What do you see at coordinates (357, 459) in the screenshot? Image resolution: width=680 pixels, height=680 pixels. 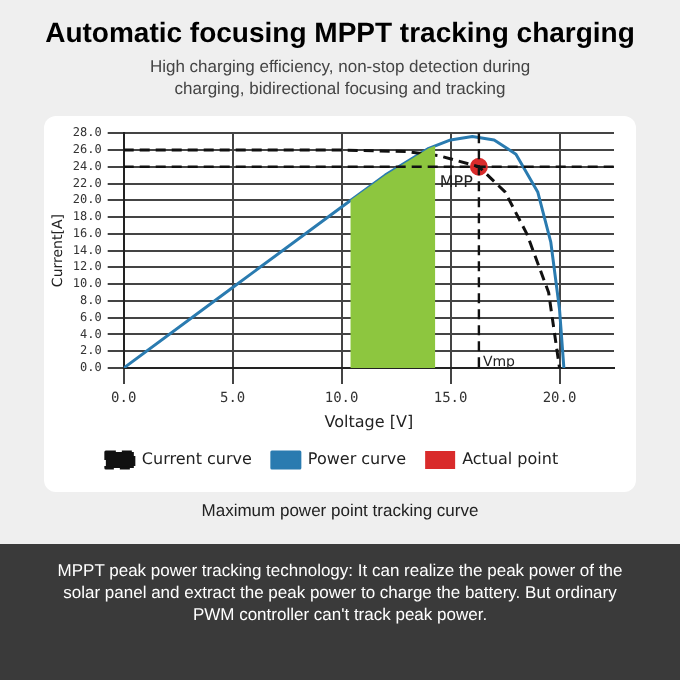 I see `legend-label: Power curve` at bounding box center [357, 459].